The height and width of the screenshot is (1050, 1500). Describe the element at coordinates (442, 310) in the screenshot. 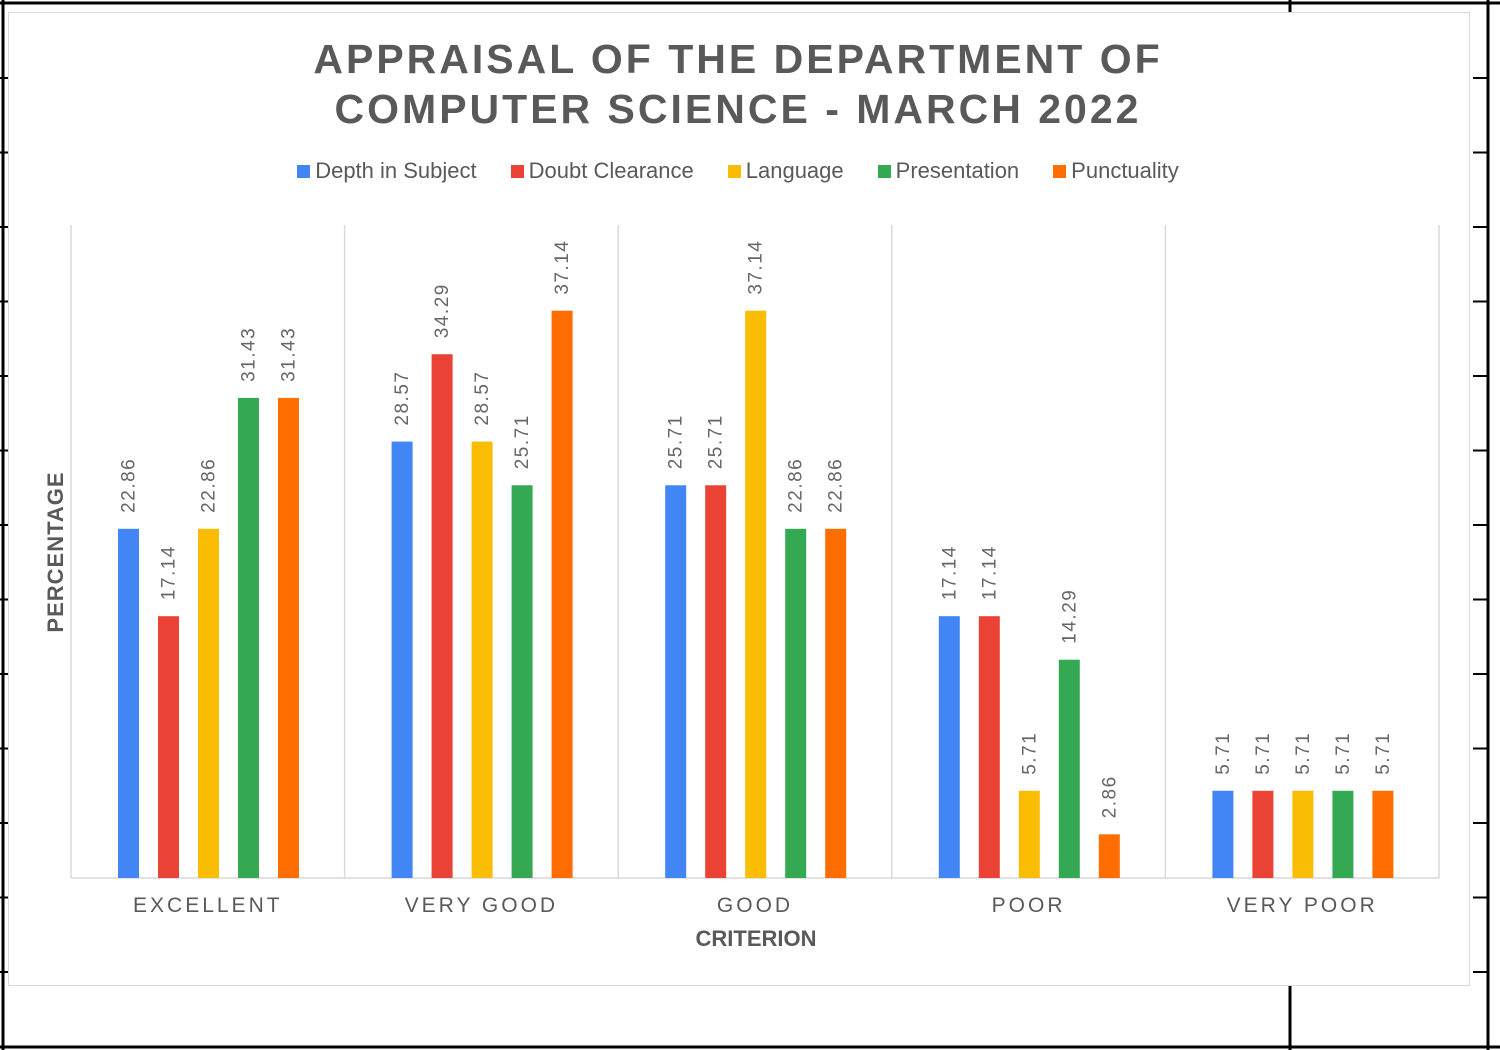

I see `data-label: 34.29` at that location.